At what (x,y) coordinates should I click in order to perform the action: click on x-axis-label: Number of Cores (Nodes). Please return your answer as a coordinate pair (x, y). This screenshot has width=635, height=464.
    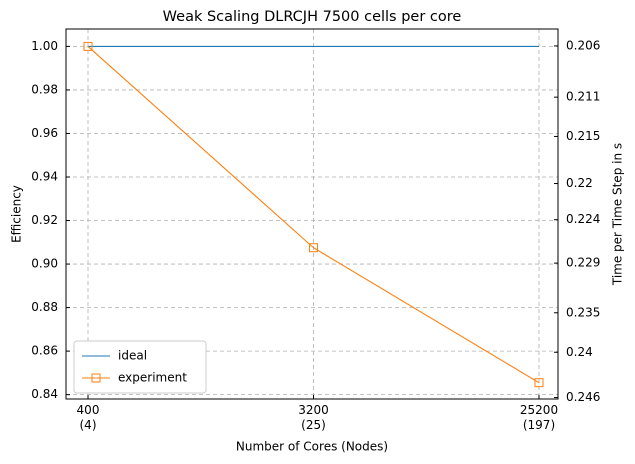
    Looking at the image, I should click on (312, 447).